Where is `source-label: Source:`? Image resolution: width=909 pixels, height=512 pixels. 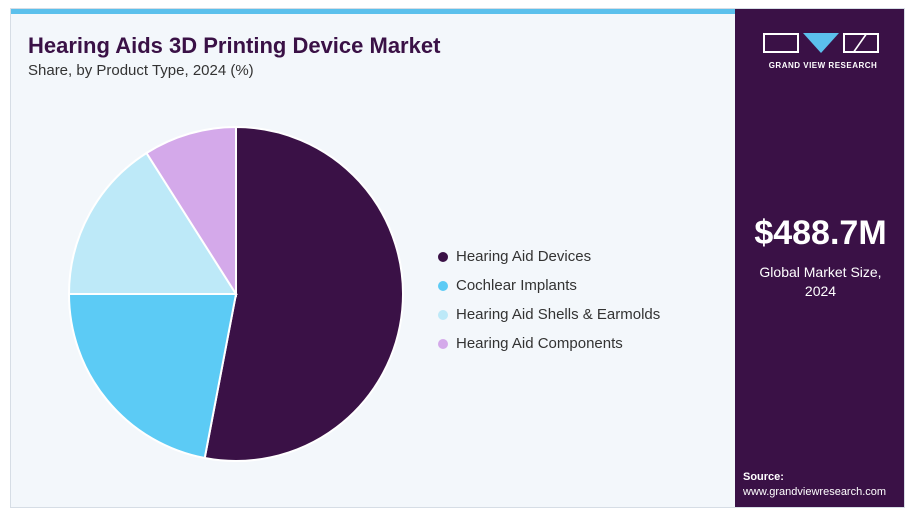
source-label: Source: is located at coordinates (763, 477).